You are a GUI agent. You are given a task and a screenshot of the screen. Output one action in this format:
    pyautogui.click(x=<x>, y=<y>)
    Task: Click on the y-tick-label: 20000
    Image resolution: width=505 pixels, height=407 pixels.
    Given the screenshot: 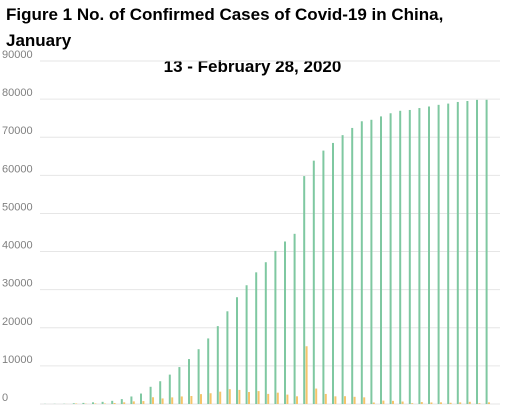 What is the action you would take?
    pyautogui.click(x=17, y=322)
    